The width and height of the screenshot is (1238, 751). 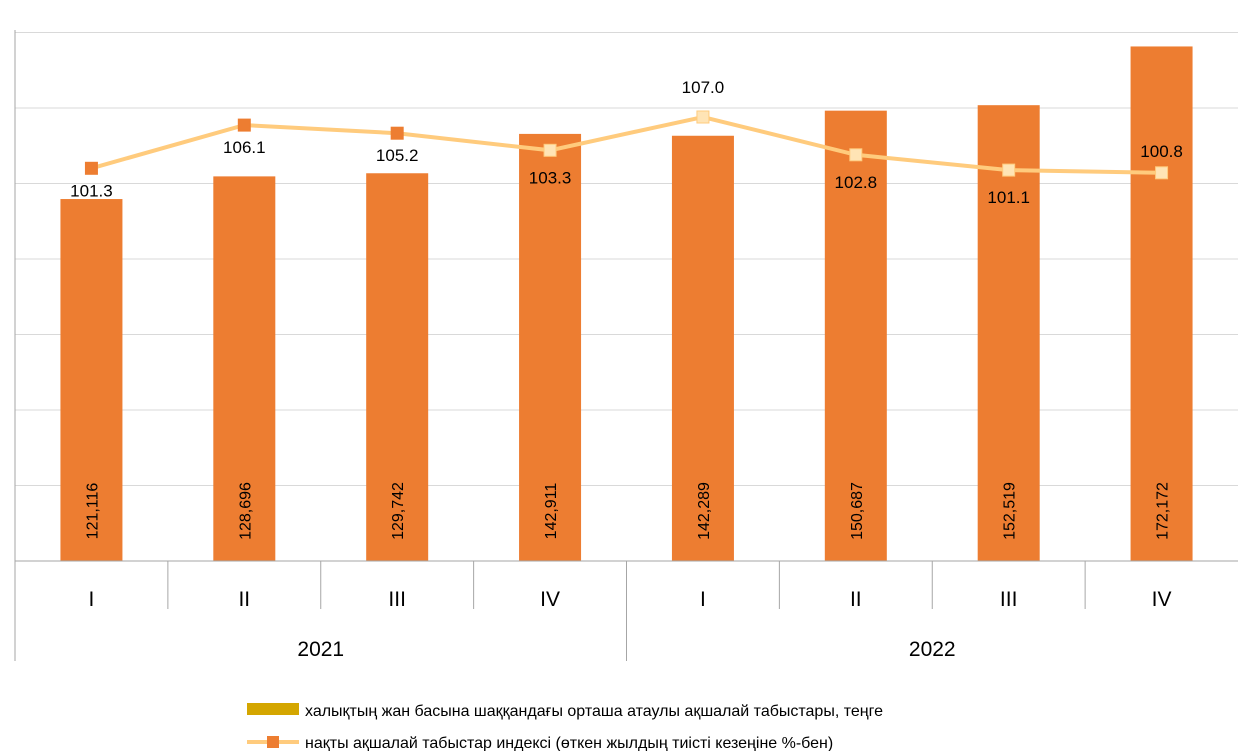 What do you see at coordinates (932, 649) in the screenshot?
I see `x-group-label: 2022` at bounding box center [932, 649].